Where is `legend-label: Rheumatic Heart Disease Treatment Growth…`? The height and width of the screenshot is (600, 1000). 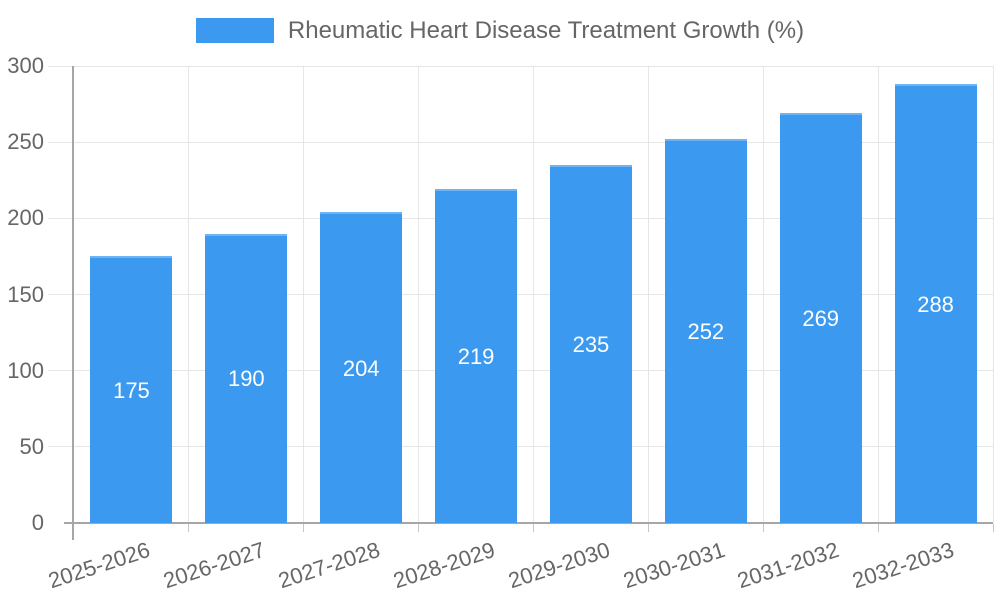
legend-label: Rheumatic Heart Disease Treatment Growth… is located at coordinates (546, 30).